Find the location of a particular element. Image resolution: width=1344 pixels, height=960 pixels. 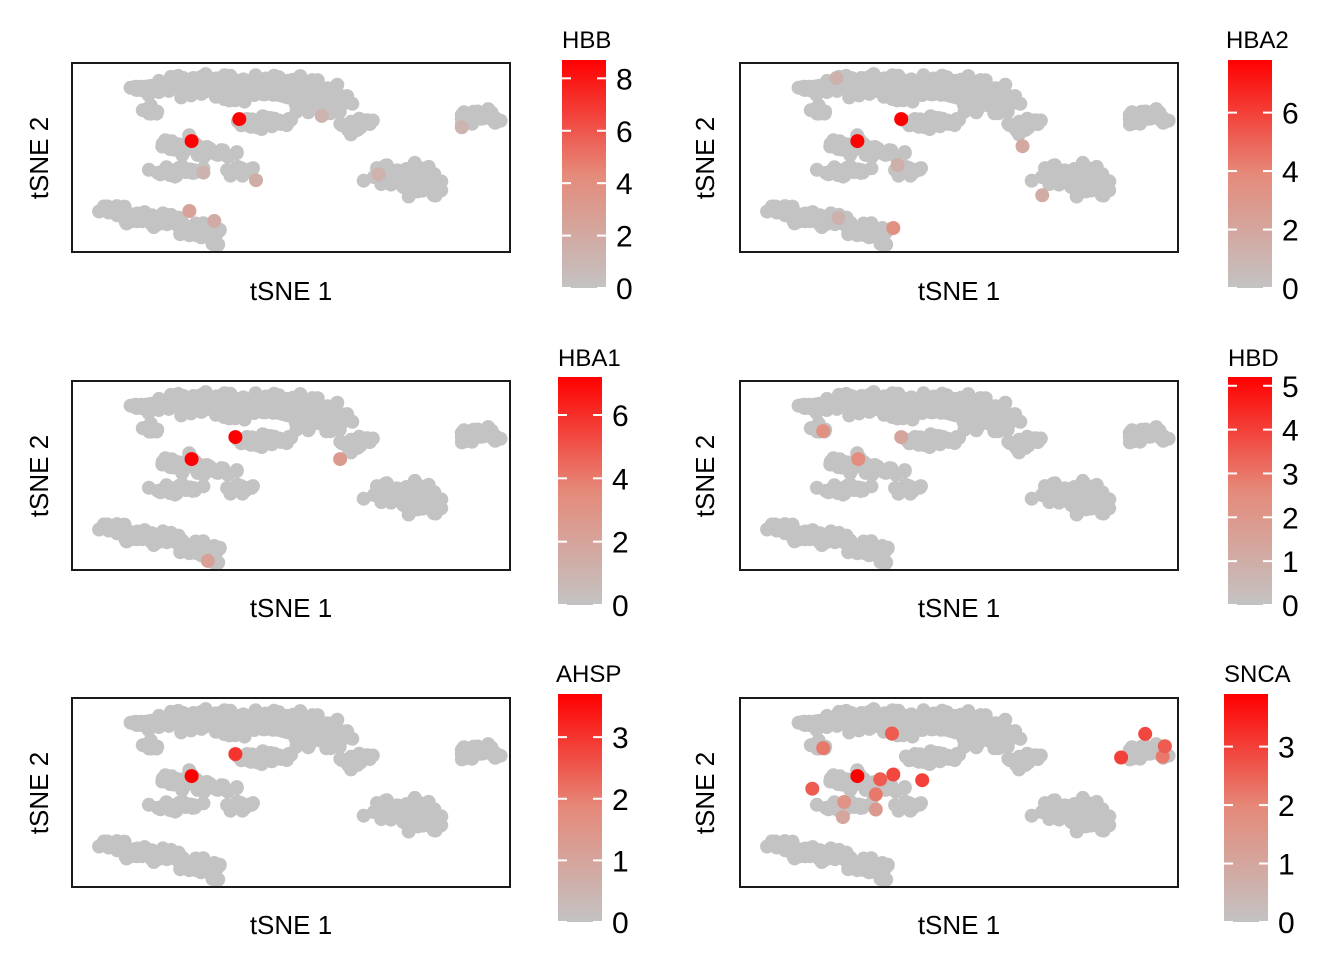

legend-tick-label: 1 is located at coordinates (620, 861).